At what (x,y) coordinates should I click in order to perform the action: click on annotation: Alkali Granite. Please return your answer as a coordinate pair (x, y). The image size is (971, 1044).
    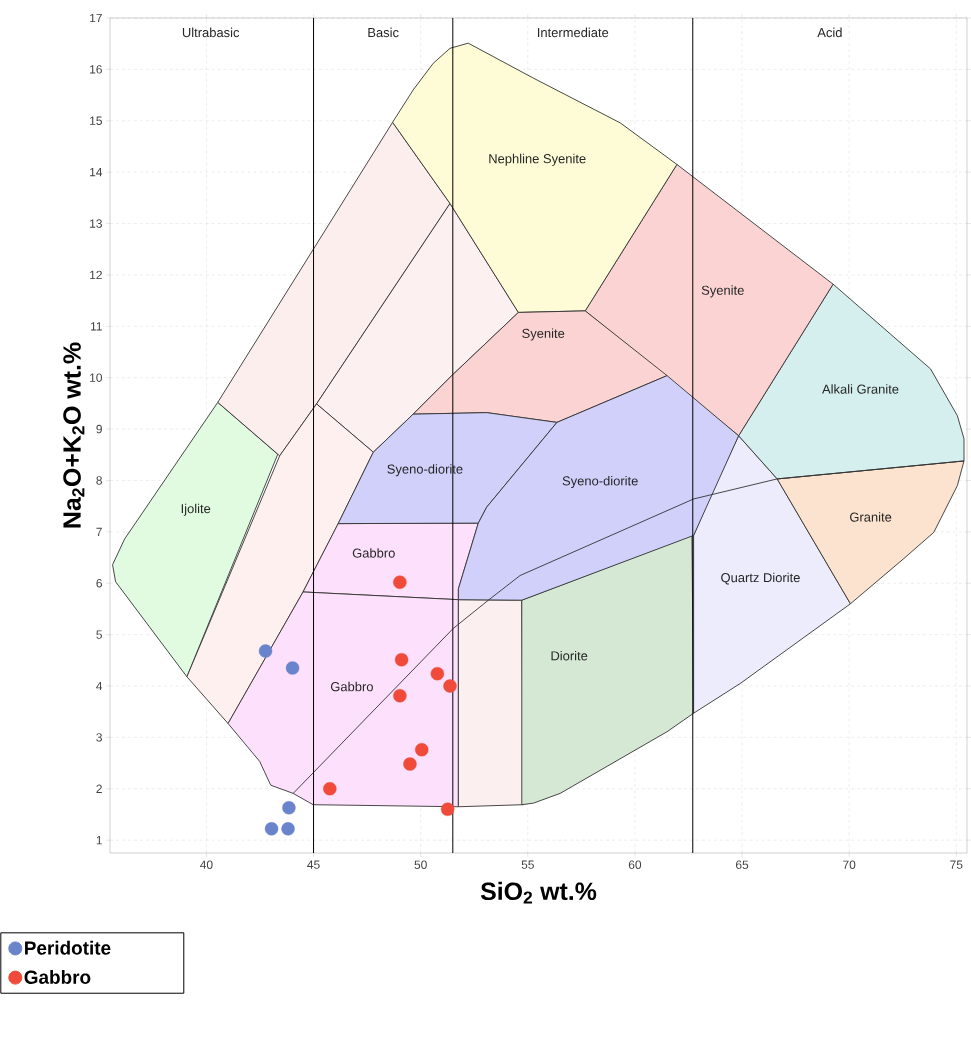
    Looking at the image, I should click on (860, 389).